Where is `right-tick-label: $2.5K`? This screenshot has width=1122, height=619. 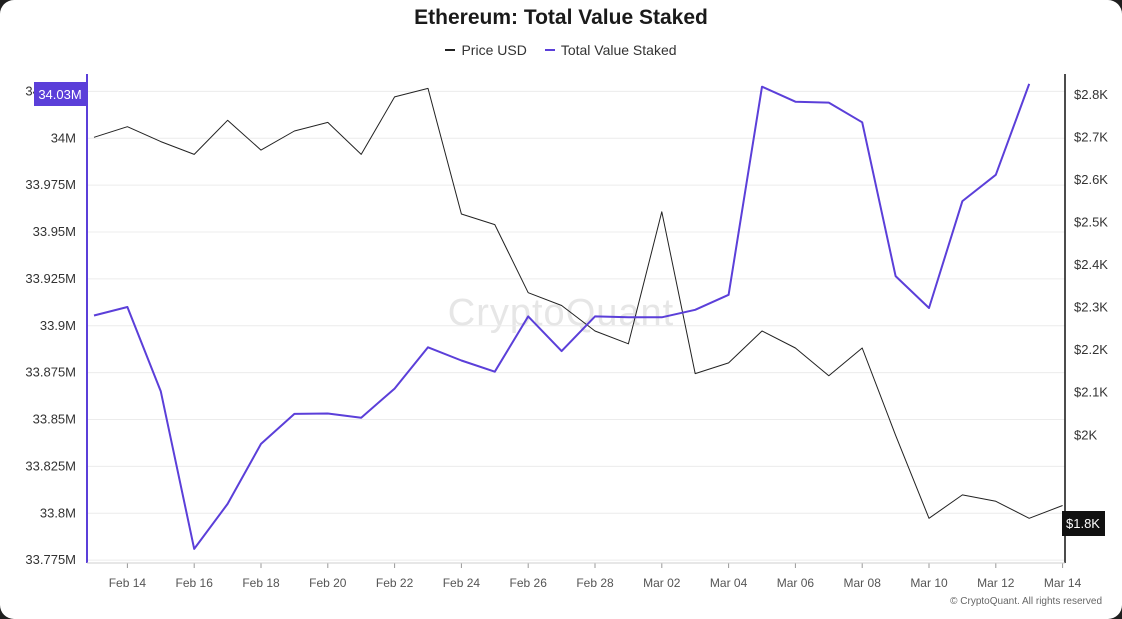 right-tick-label: $2.5K is located at coordinates (1091, 221).